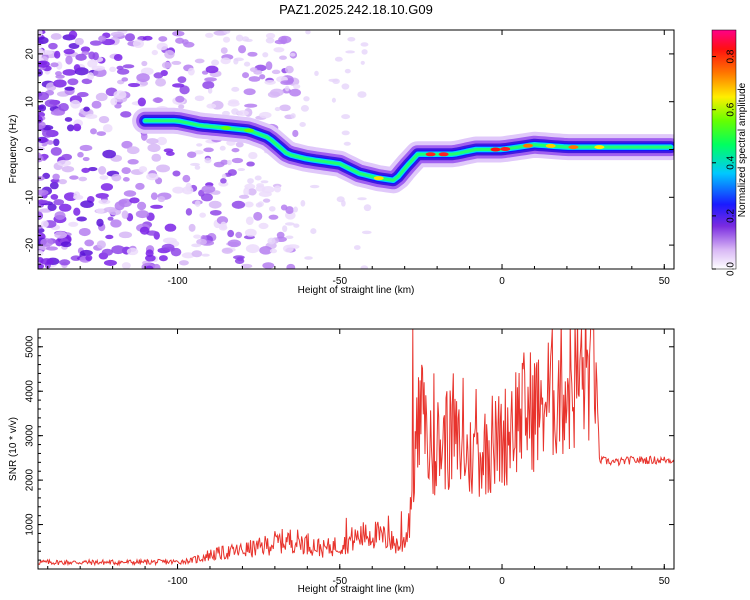 The height and width of the screenshot is (600, 750). Describe the element at coordinates (724, 149) in the screenshot. I see `colorbar-gradient` at that location.